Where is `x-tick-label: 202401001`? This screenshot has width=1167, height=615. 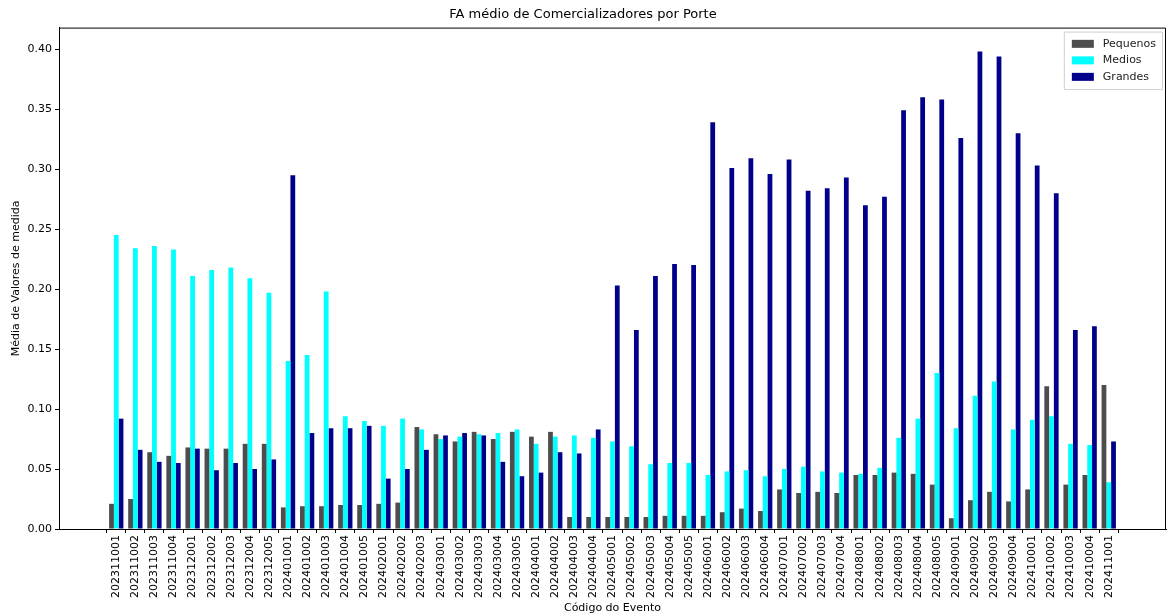
x-tick-label: 202401001 is located at coordinates (287, 566).